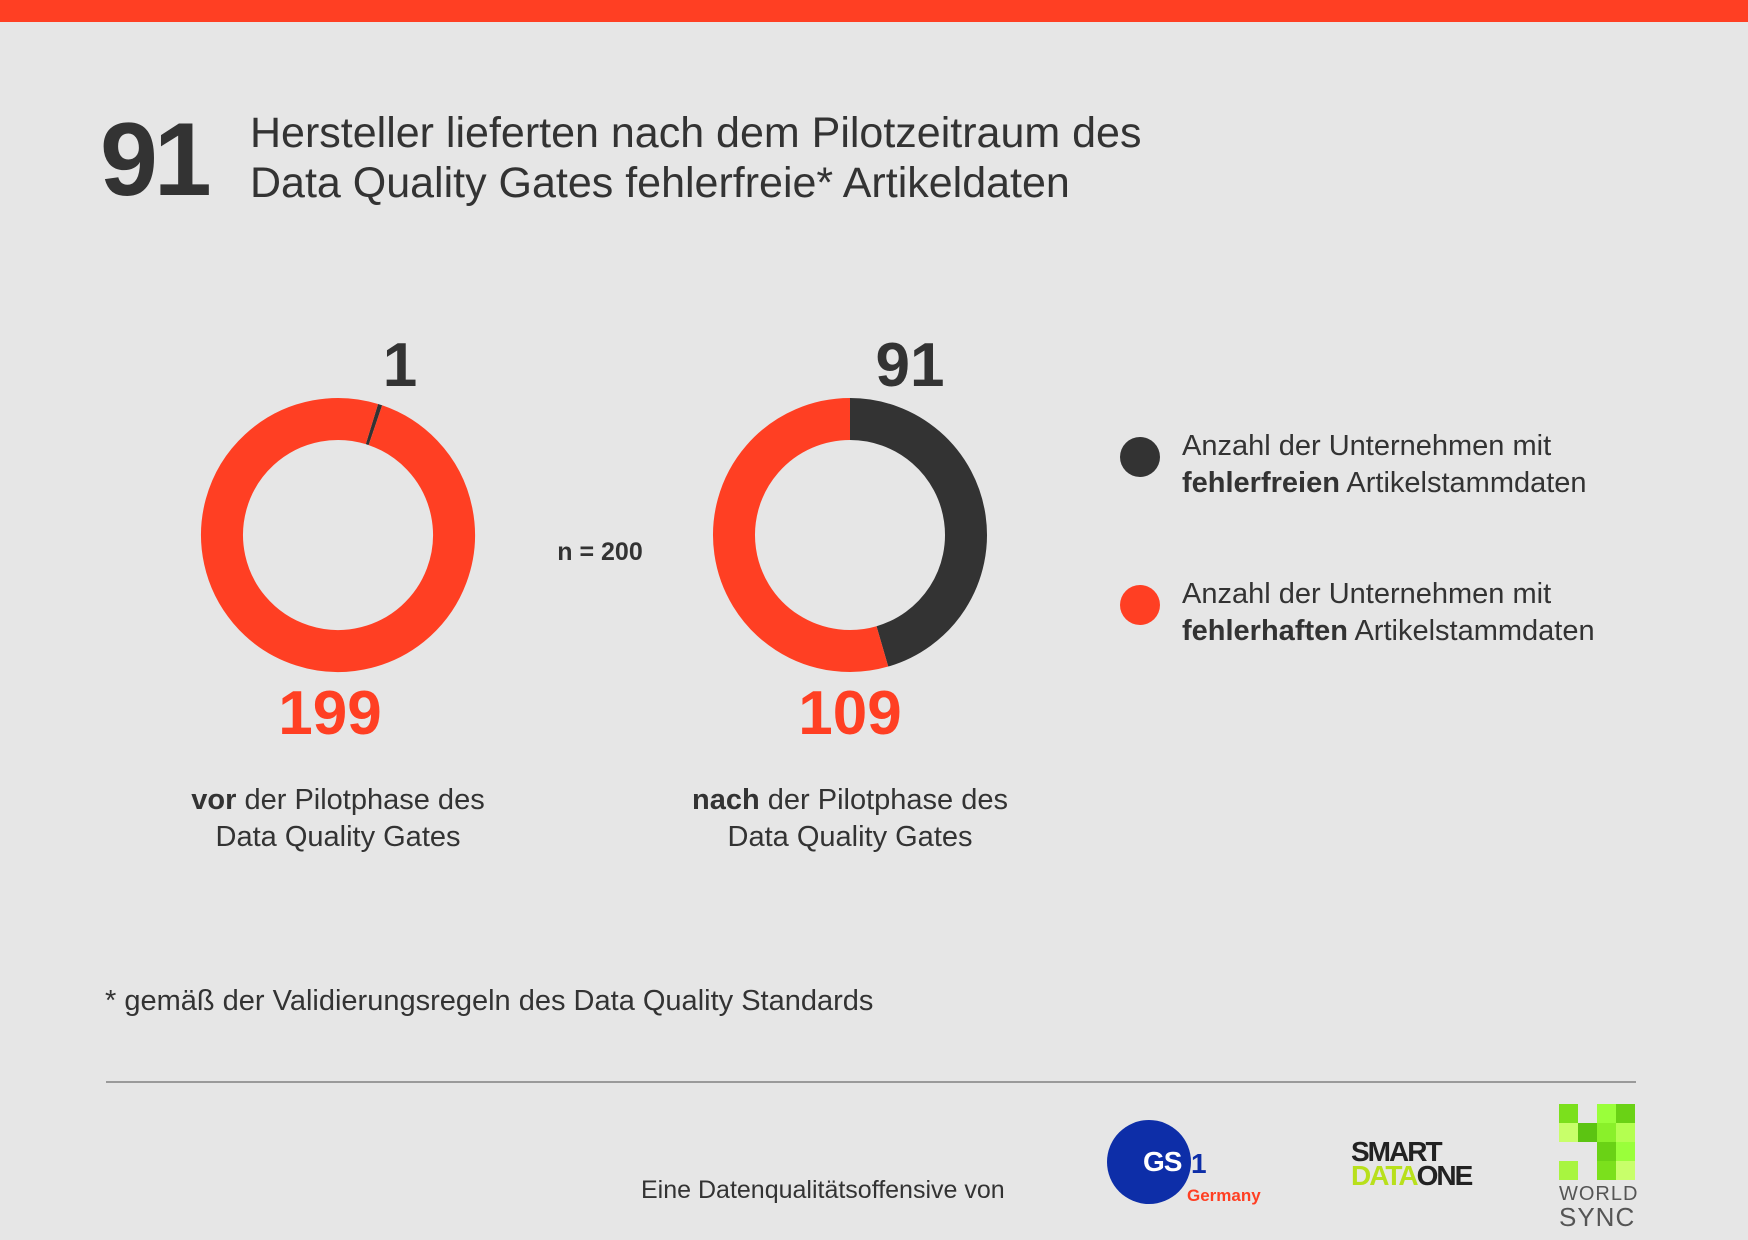  What do you see at coordinates (1385, 1175) in the screenshot?
I see `smartdataone-data: DATA` at bounding box center [1385, 1175].